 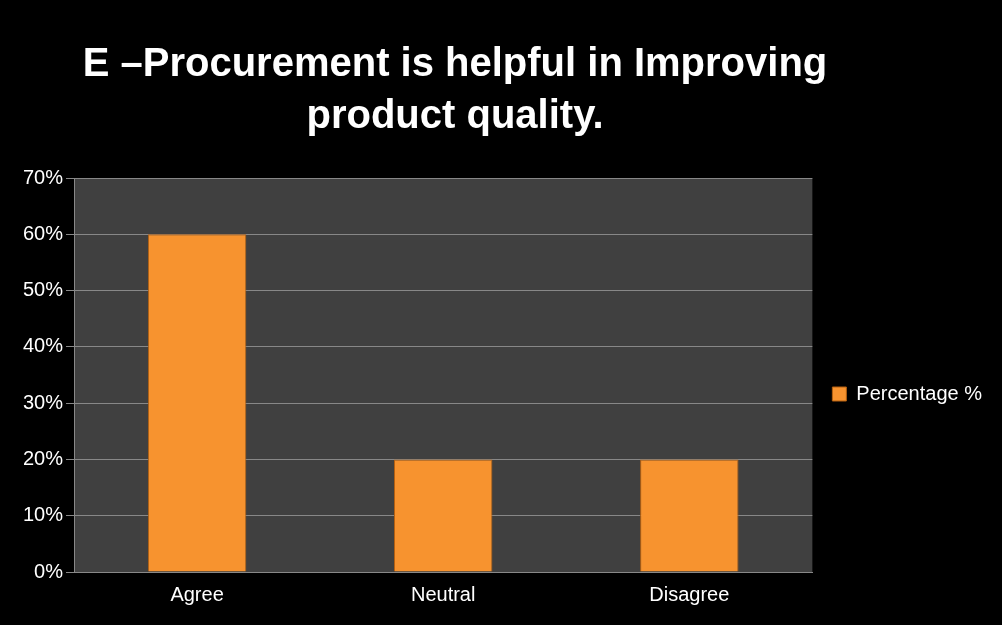 I want to click on chart-title: E –Procurement is helpful in Improving product quality., so click(x=455, y=88).